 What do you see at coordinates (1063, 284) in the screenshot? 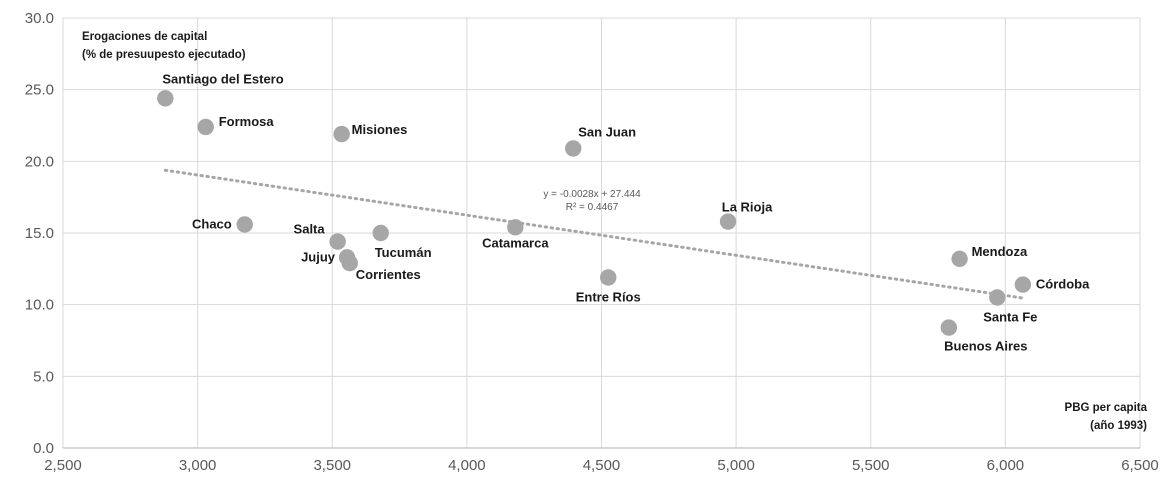
I see `data-point-label: Córdoba` at bounding box center [1063, 284].